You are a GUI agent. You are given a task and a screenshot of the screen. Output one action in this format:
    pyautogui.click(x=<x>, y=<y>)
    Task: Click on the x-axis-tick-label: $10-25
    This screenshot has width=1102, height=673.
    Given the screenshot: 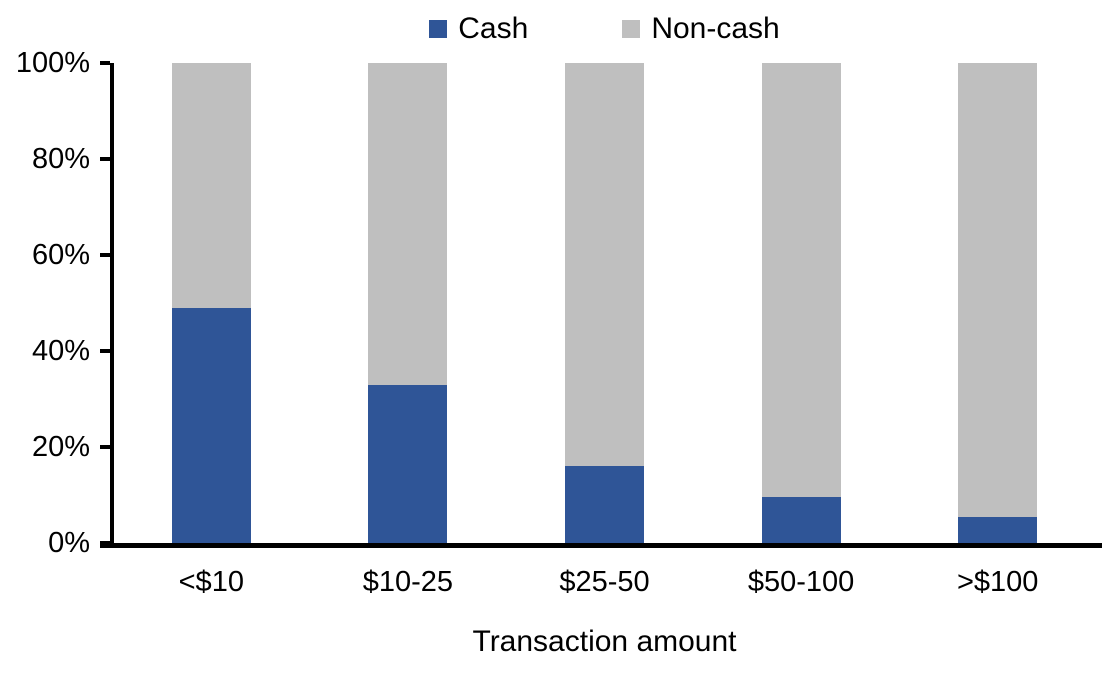 What is the action you would take?
    pyautogui.click(x=408, y=582)
    